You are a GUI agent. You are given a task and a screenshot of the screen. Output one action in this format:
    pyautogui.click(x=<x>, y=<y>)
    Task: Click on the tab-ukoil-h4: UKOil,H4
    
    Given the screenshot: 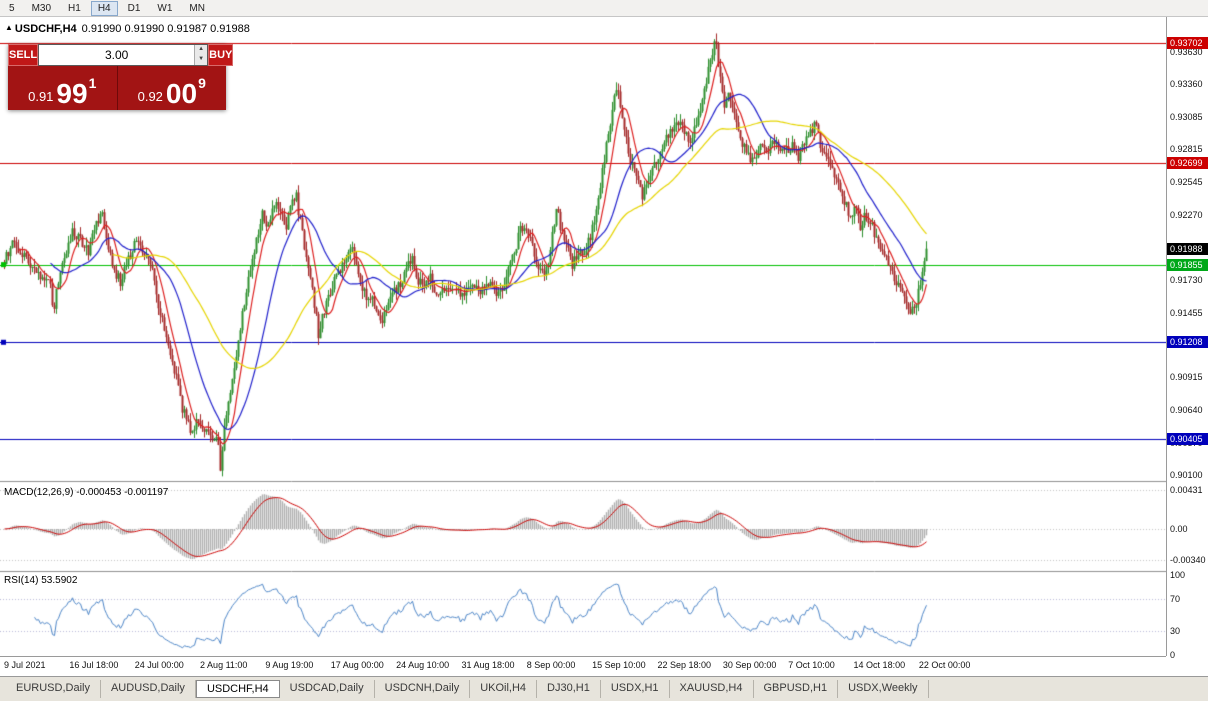 What is the action you would take?
    pyautogui.click(x=504, y=689)
    